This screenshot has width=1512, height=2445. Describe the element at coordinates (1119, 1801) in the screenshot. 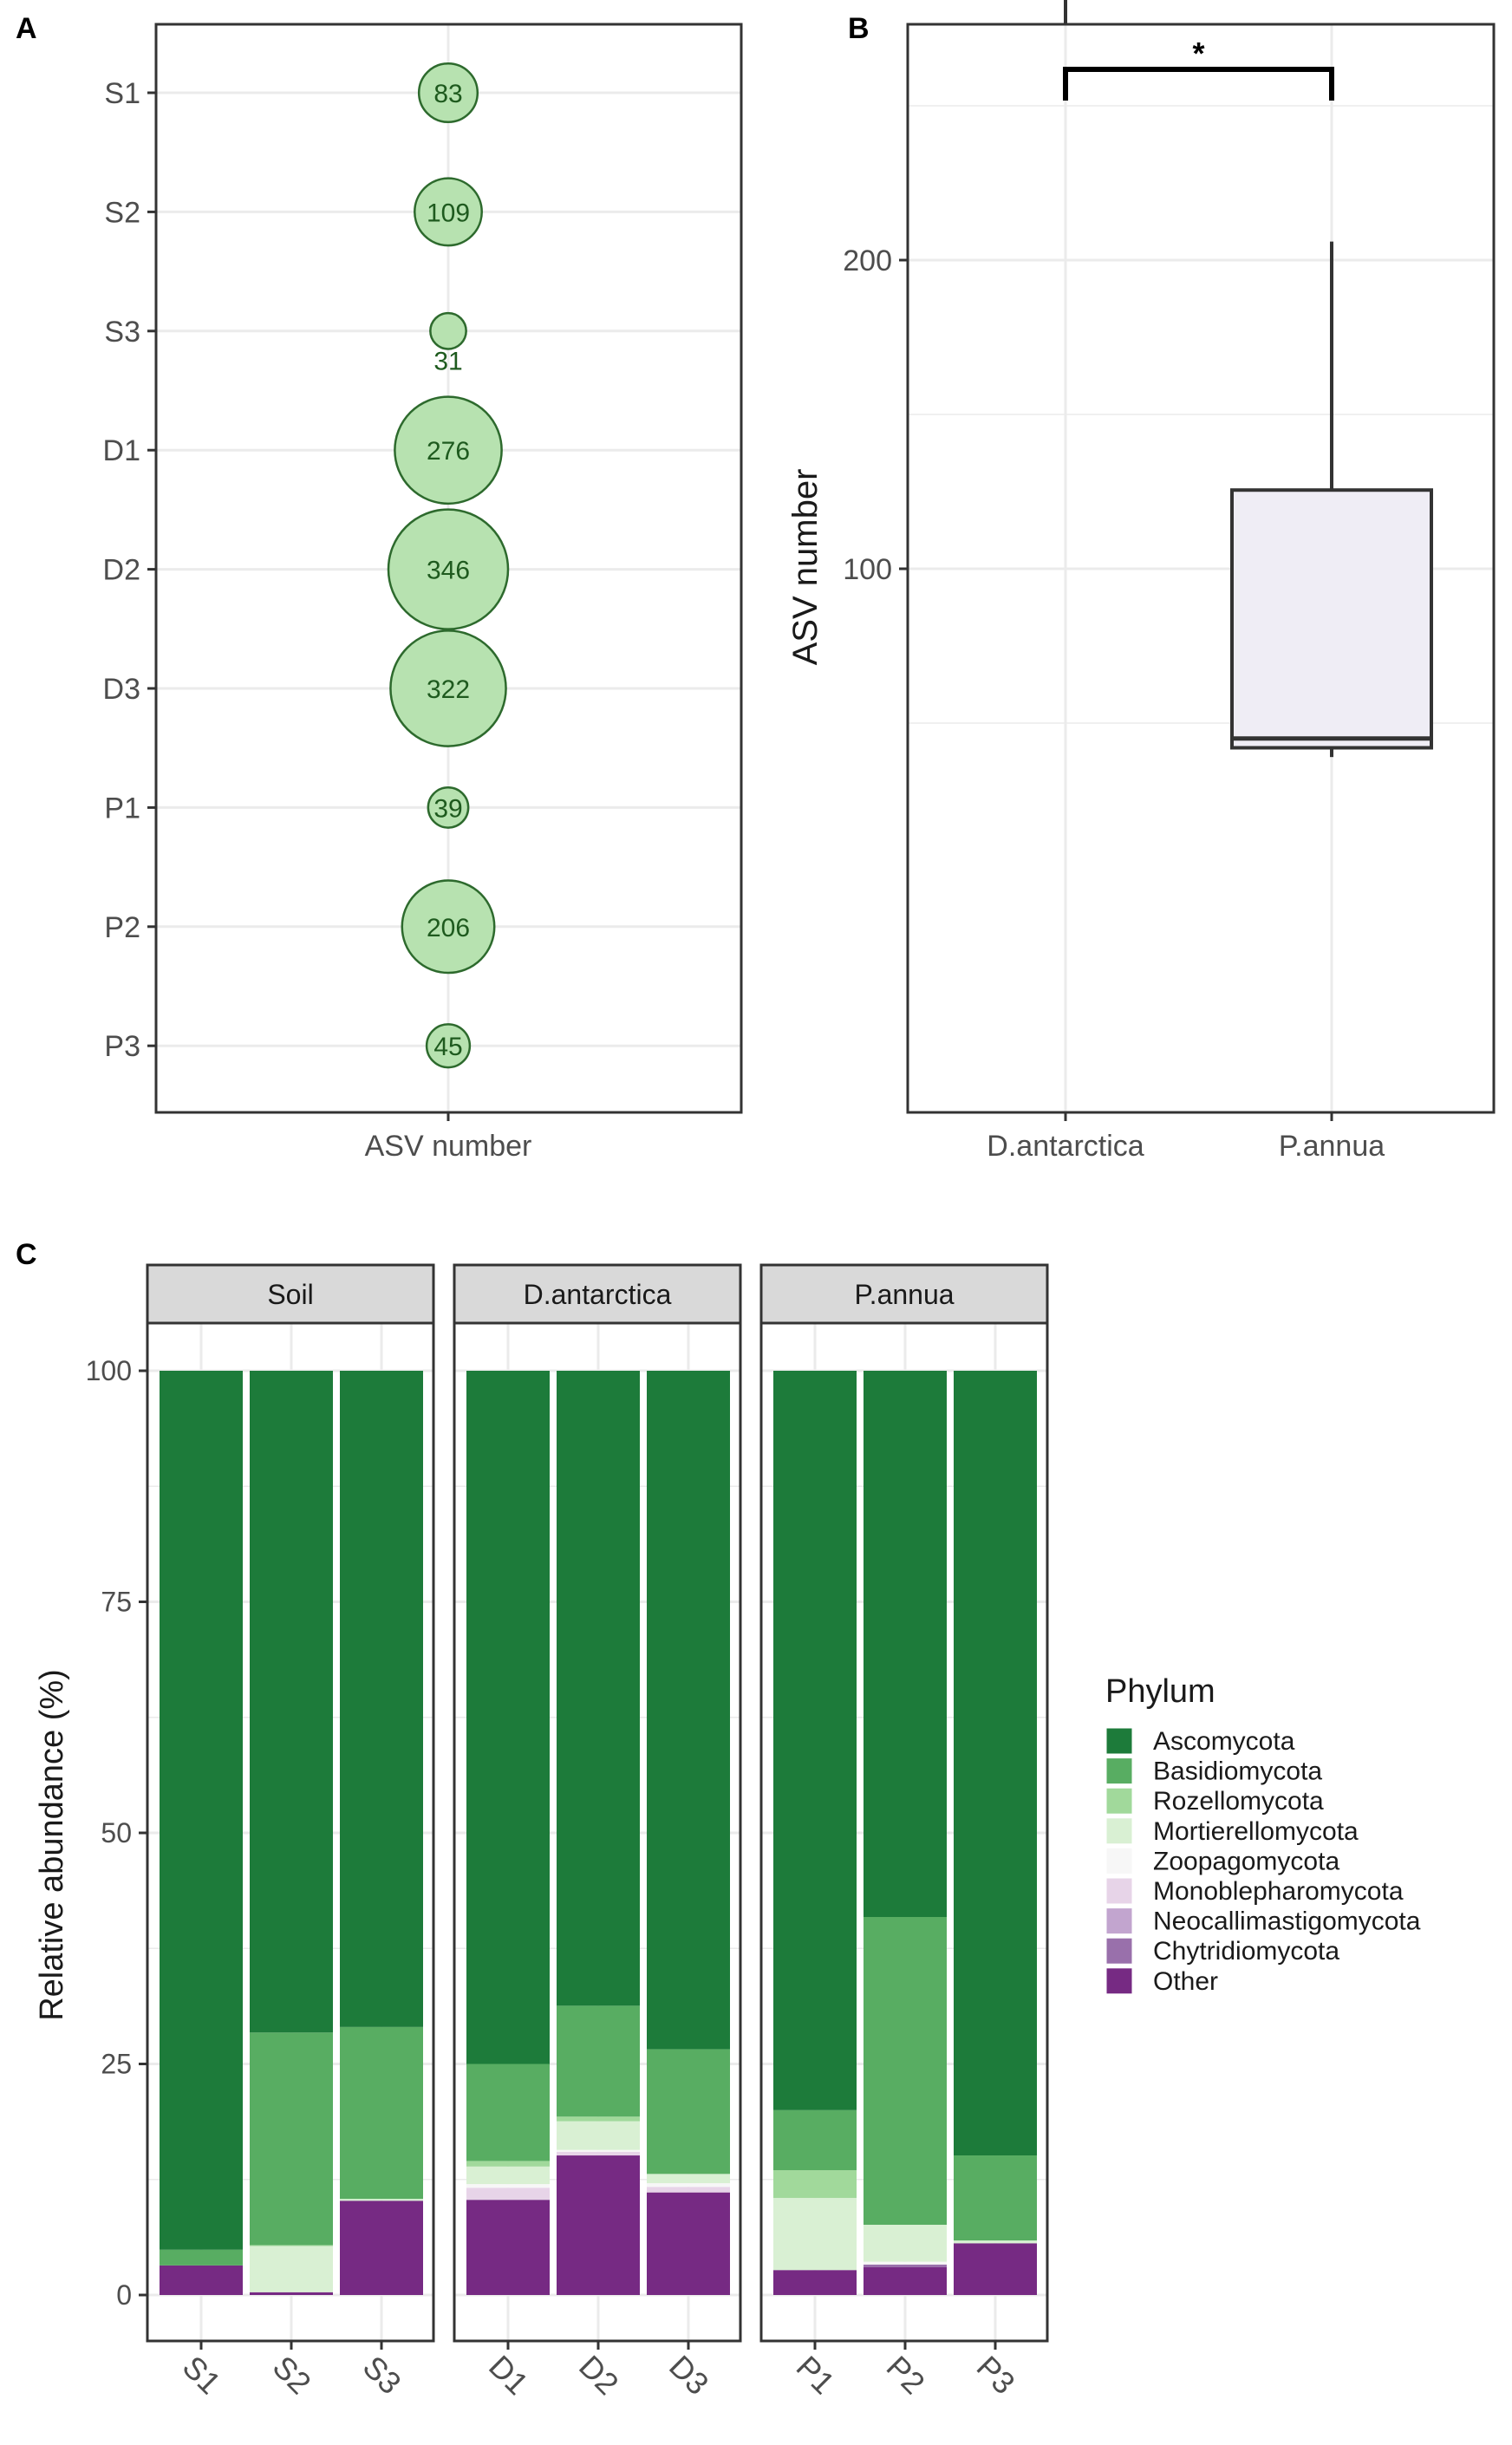

I see `legend-swatch-rozellomycota` at that location.